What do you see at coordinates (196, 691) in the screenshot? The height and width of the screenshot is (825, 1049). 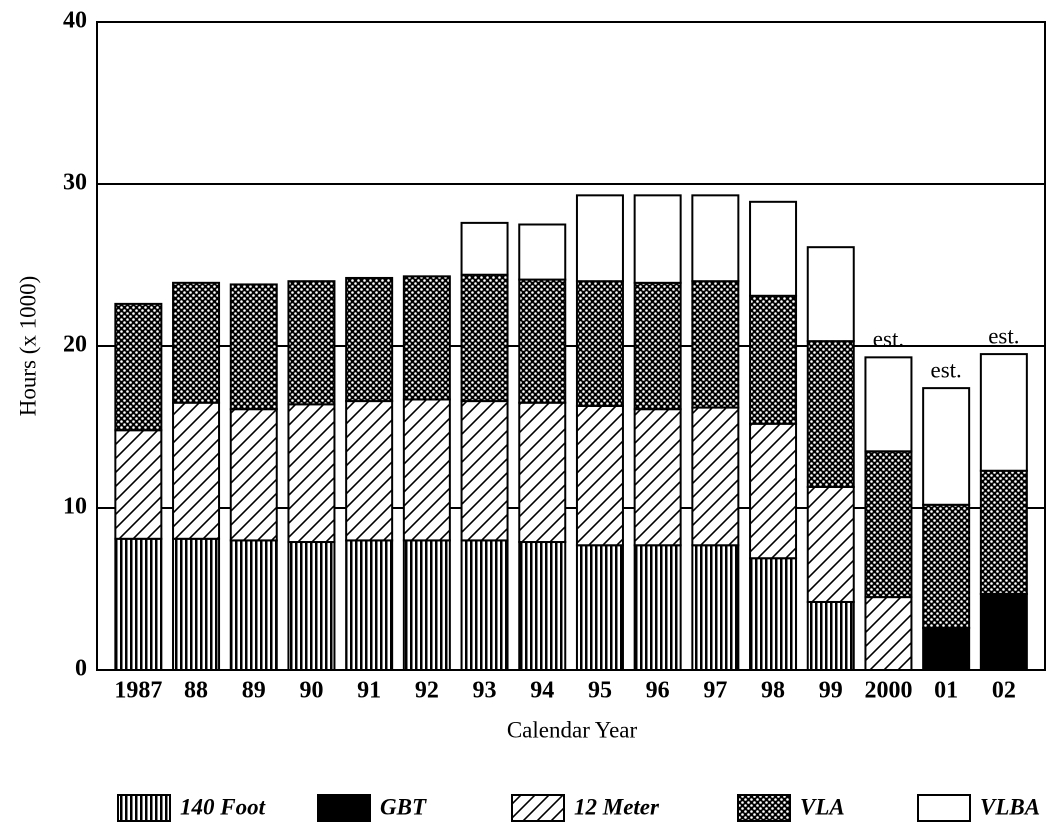 I see `x-tick-label: 88` at bounding box center [196, 691].